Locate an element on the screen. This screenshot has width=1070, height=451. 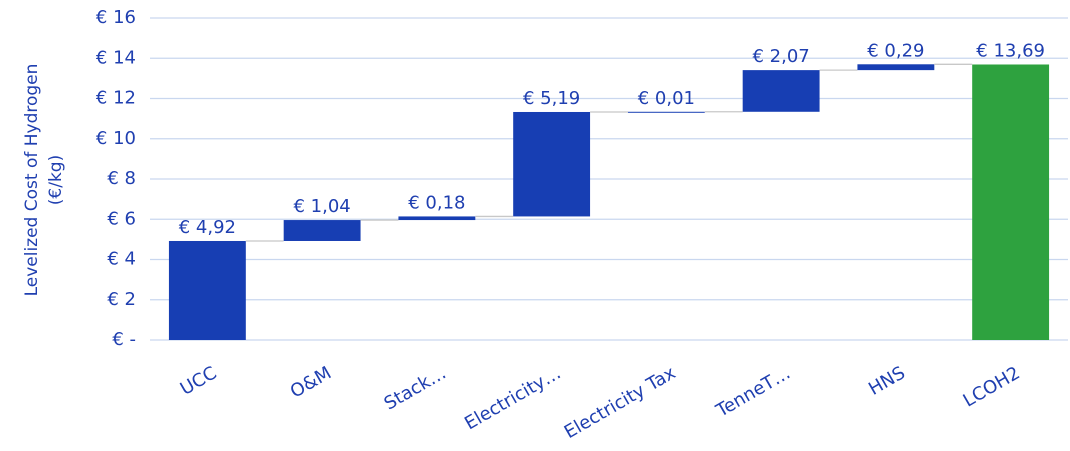
value-label: € 0,01 is located at coordinates (666, 98).